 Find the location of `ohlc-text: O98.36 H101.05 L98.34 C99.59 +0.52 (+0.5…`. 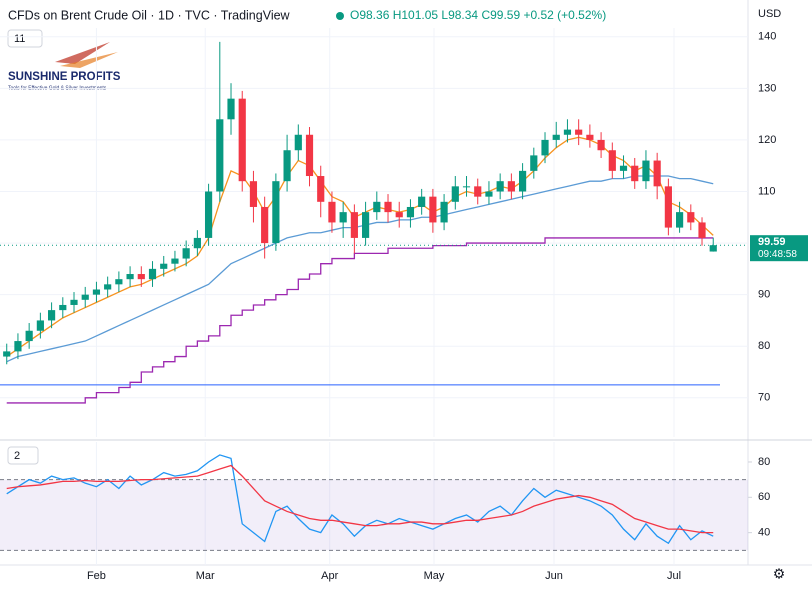

ohlc-text: O98.36 H101.05 L98.34 C99.59 +0.52 (+0.5… is located at coordinates (478, 15).